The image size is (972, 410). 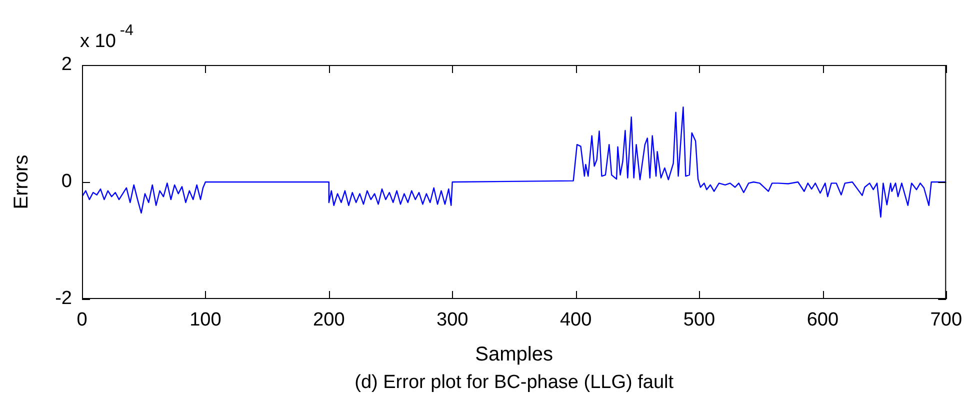 I want to click on x-axis-title: Samples, so click(x=514, y=355).